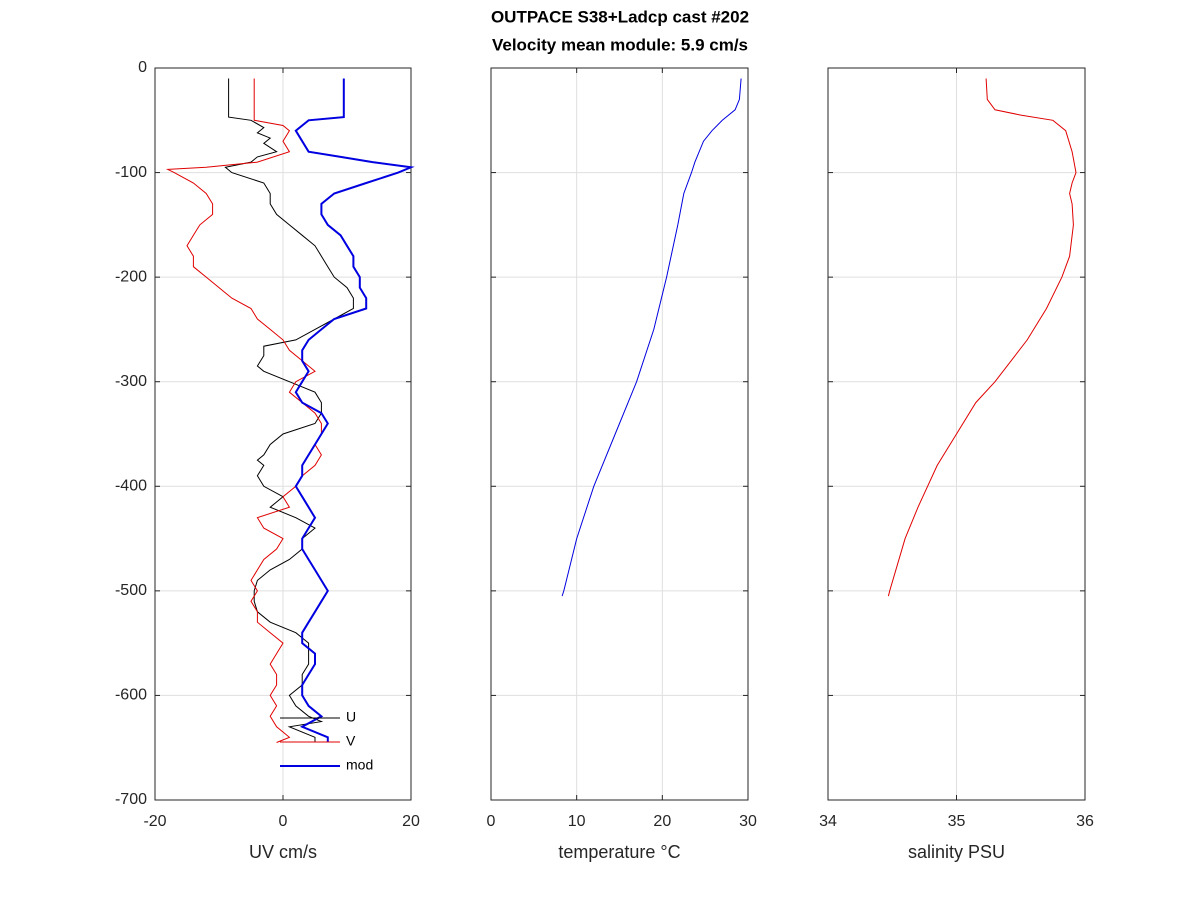  I want to click on x-tick-label: 36, so click(1085, 821).